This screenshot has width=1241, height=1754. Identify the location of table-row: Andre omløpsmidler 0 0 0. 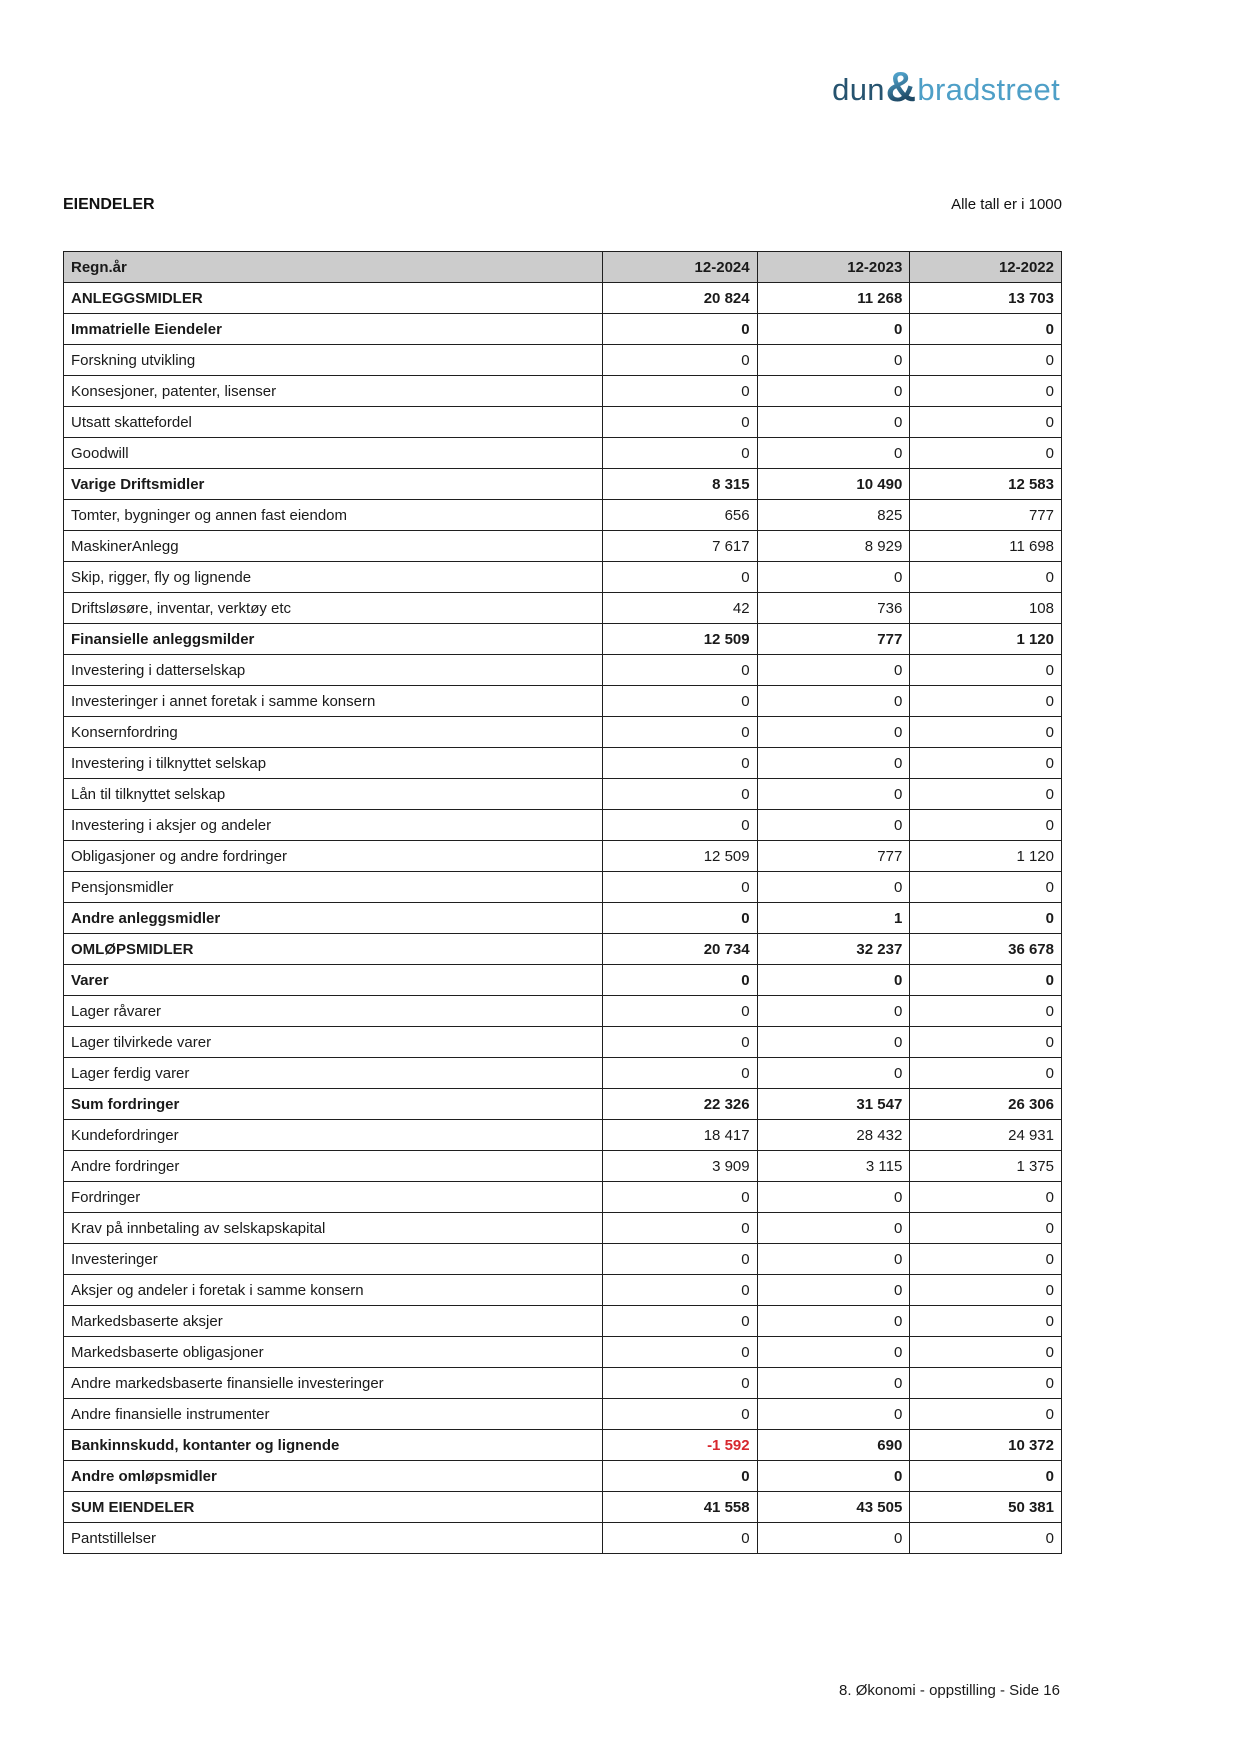
(562, 1476).